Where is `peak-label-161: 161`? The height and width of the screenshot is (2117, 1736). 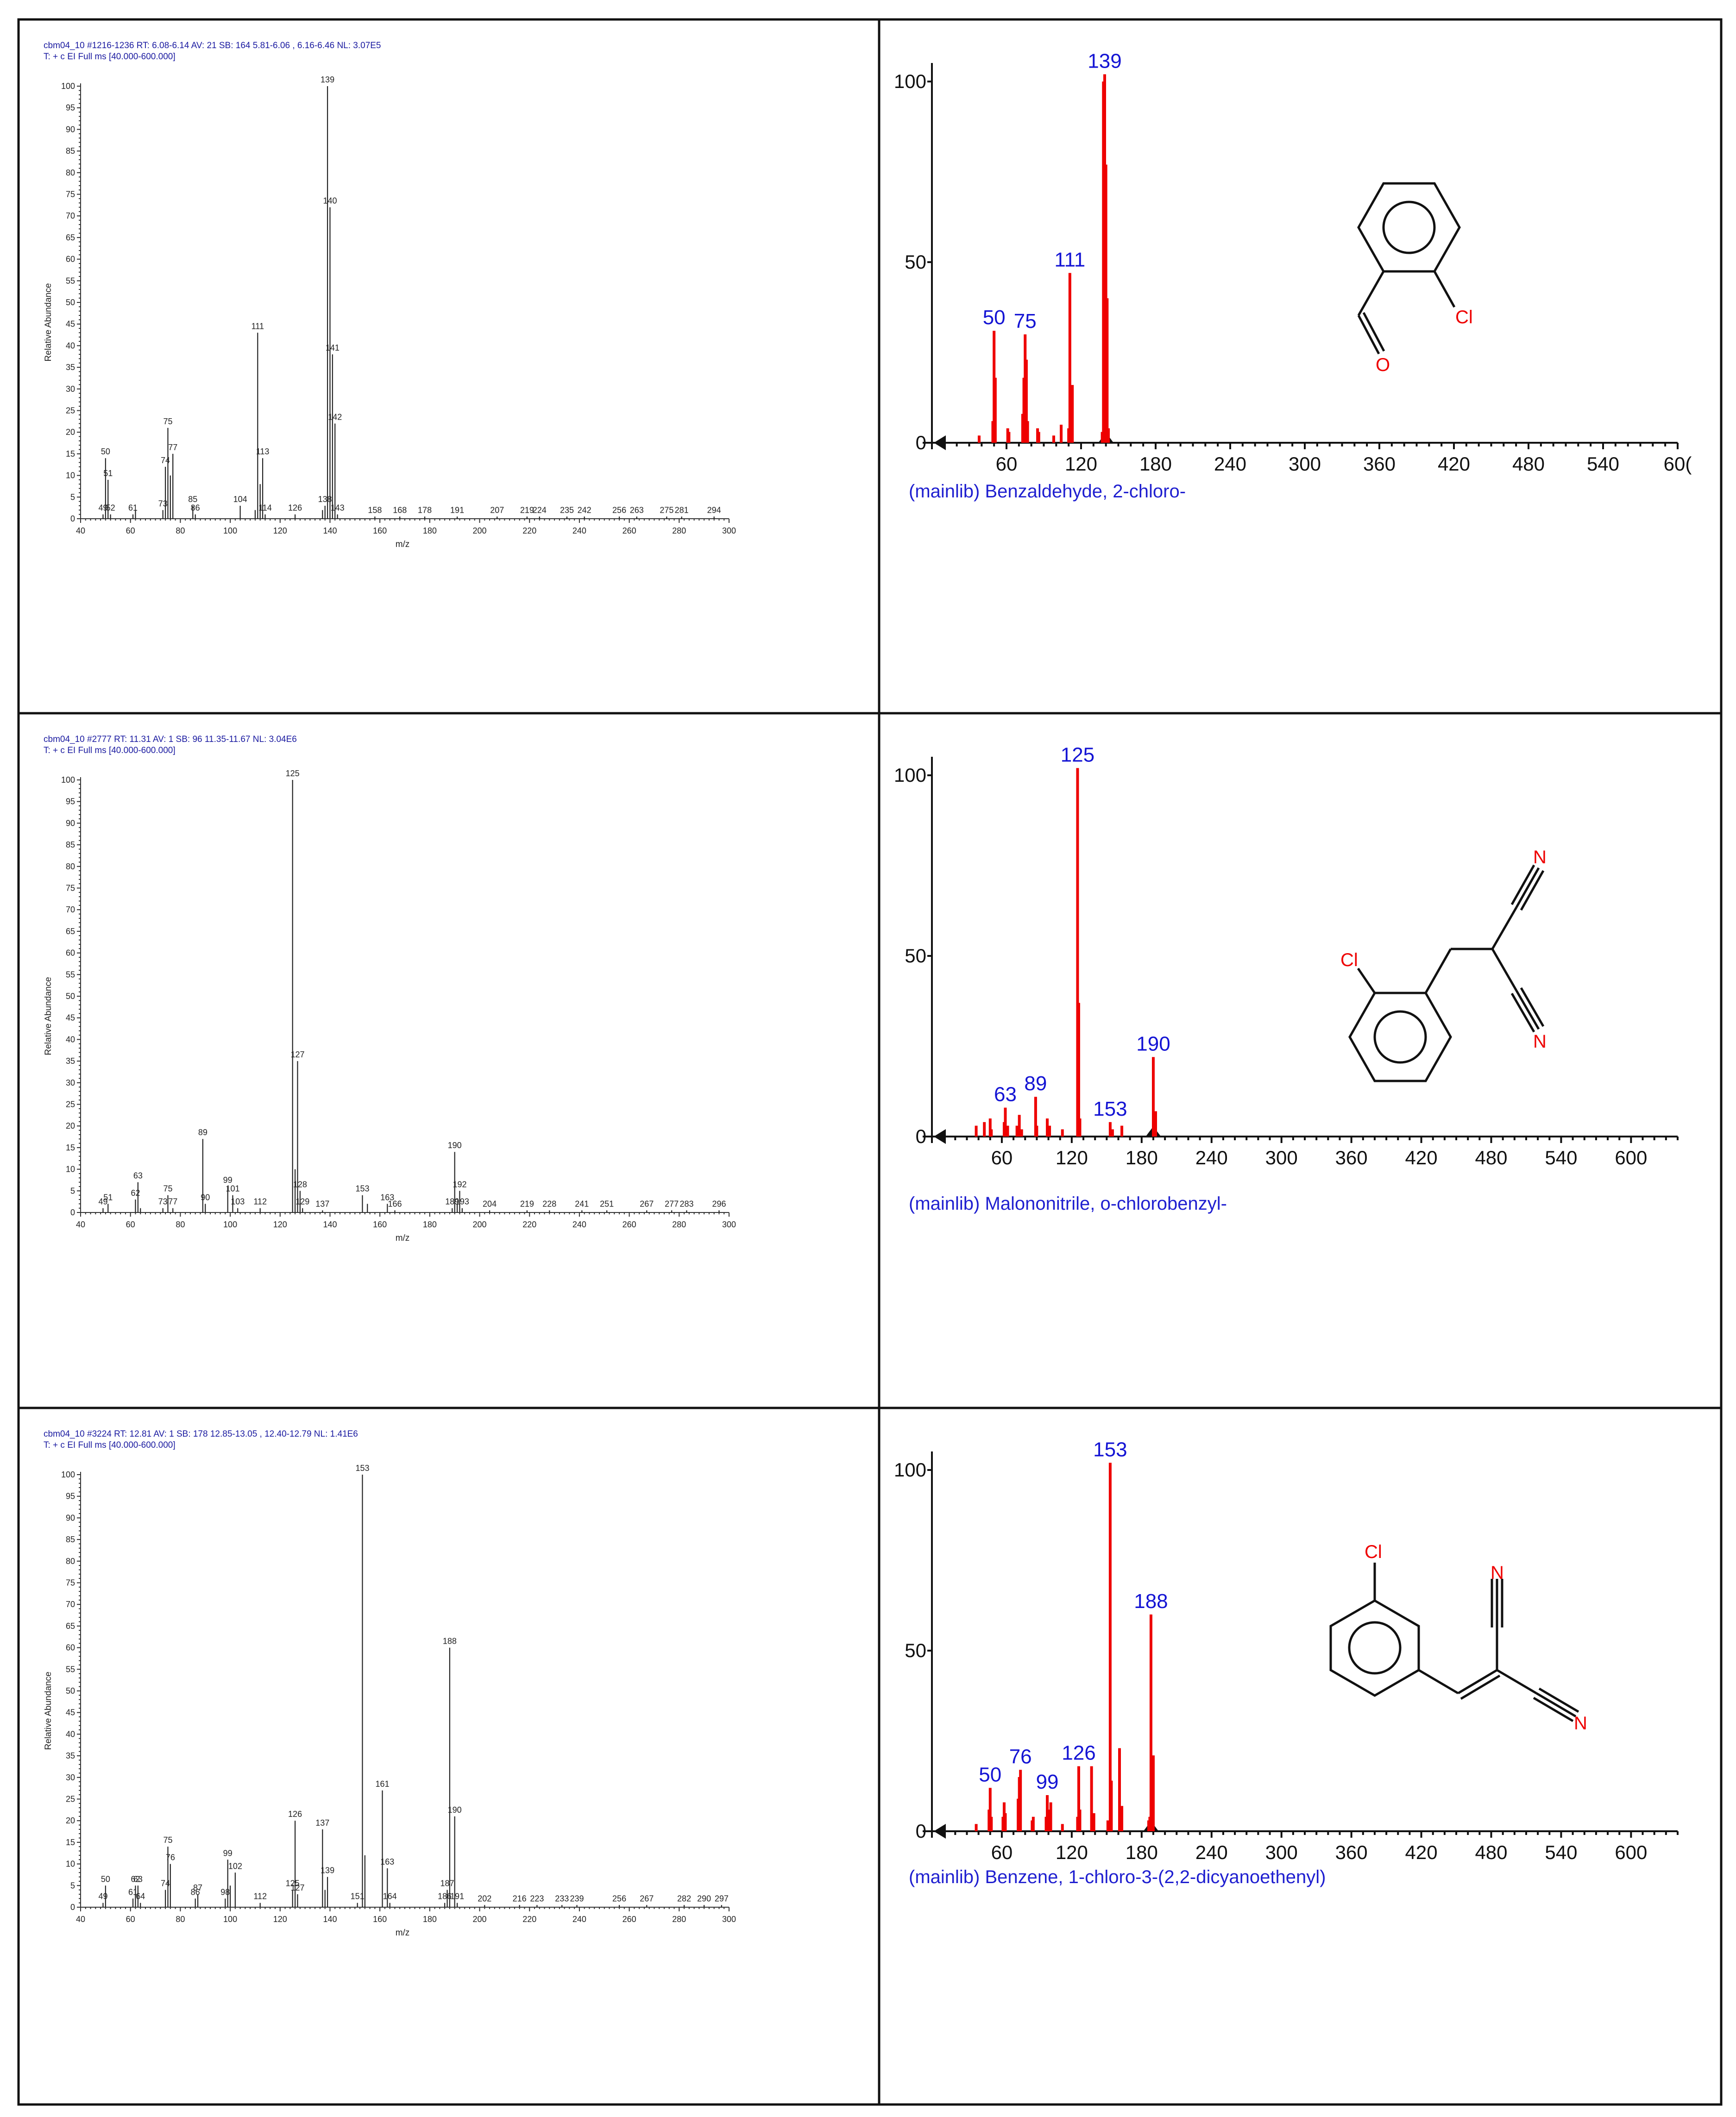 peak-label-161: 161 is located at coordinates (383, 1784).